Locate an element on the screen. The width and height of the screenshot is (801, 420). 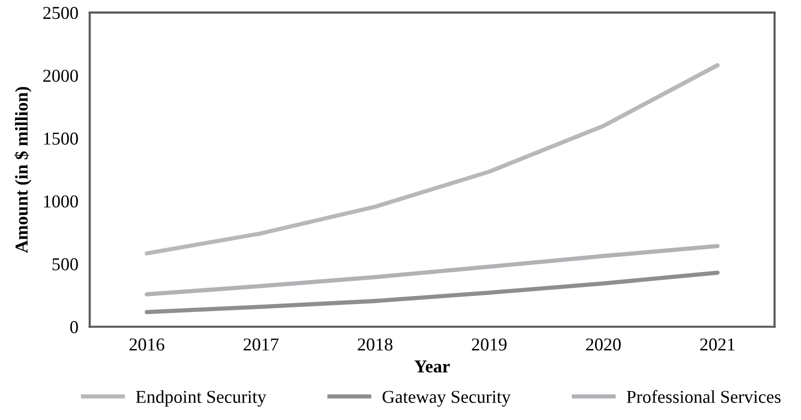
x-tick-label: 2017 is located at coordinates (261, 344).